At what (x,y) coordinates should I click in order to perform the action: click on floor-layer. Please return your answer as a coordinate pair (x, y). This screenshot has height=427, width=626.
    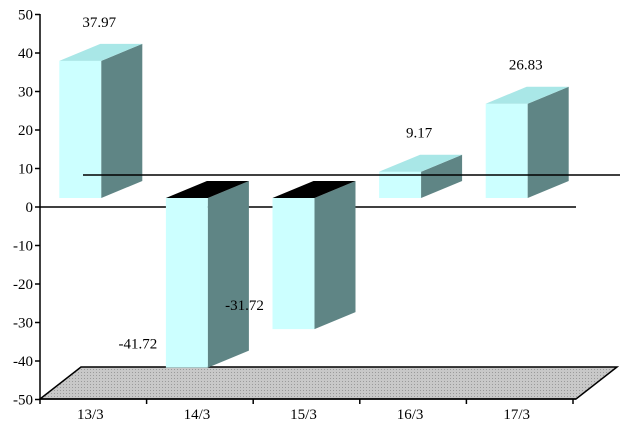
    Looking at the image, I should click on (328, 383).